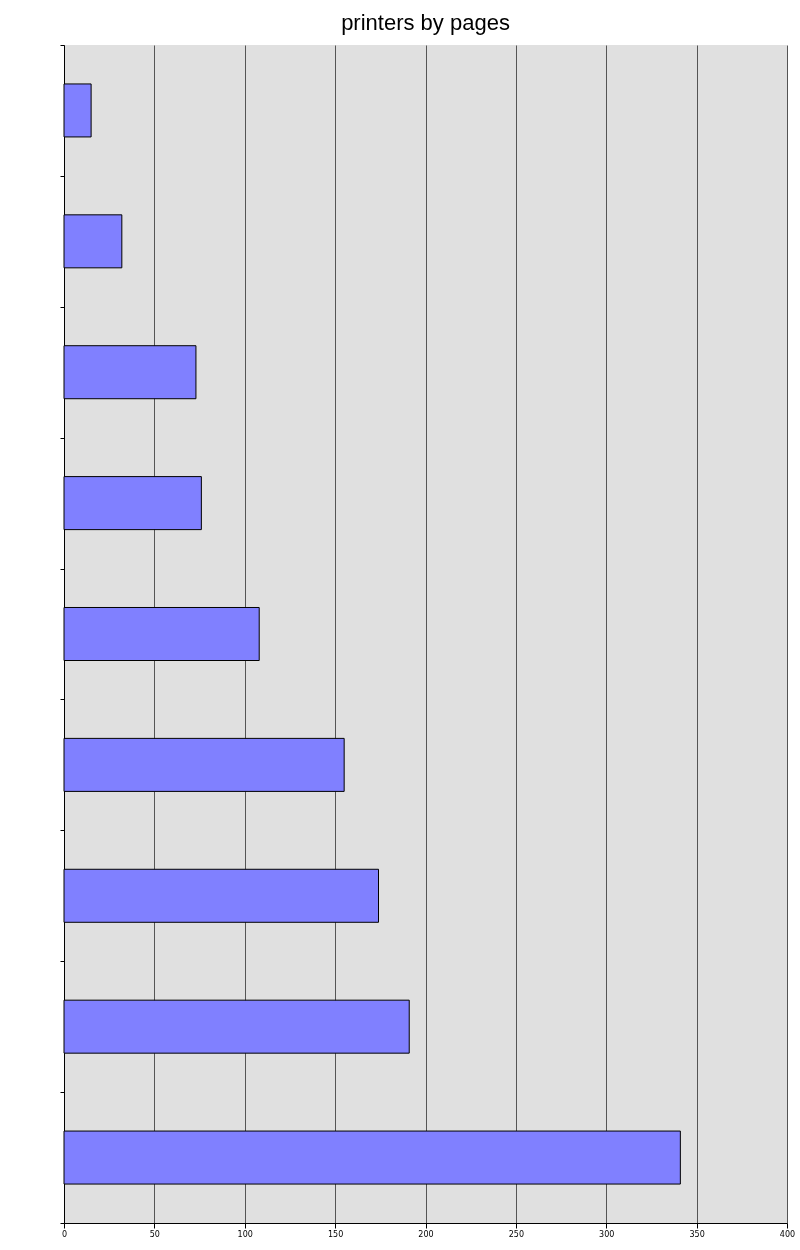 Image resolution: width=800 pixels, height=1250 pixels. I want to click on x-tick-label: 50, so click(154, 1234).